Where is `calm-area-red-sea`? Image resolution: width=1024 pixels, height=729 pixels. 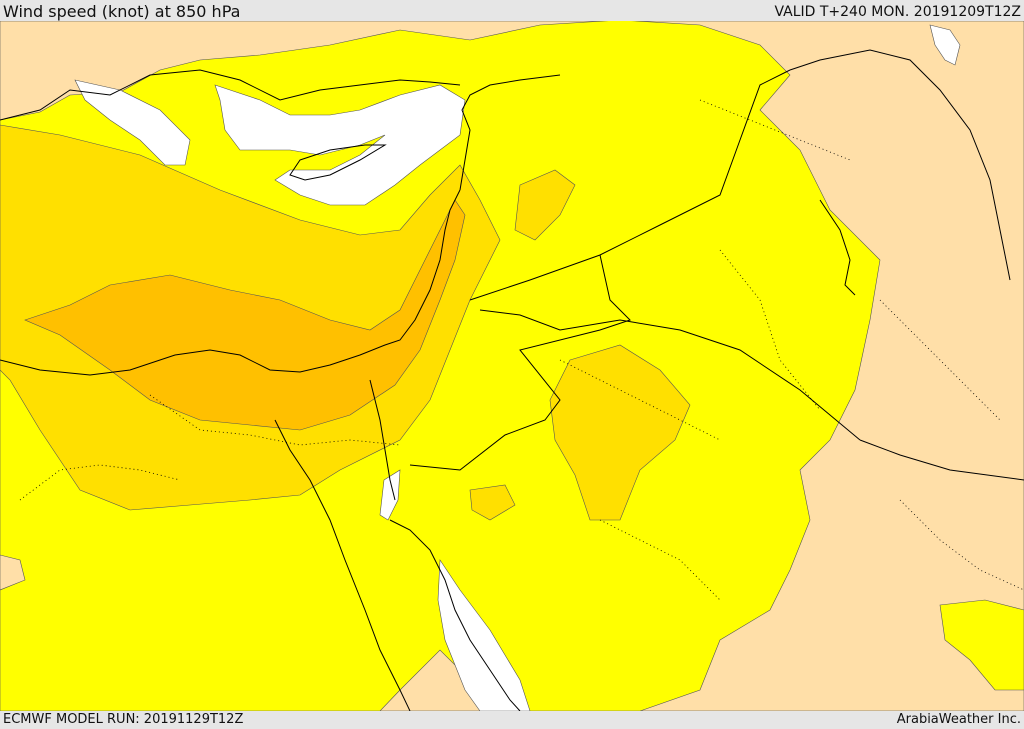
calm-area-red-sea is located at coordinates (484, 635).